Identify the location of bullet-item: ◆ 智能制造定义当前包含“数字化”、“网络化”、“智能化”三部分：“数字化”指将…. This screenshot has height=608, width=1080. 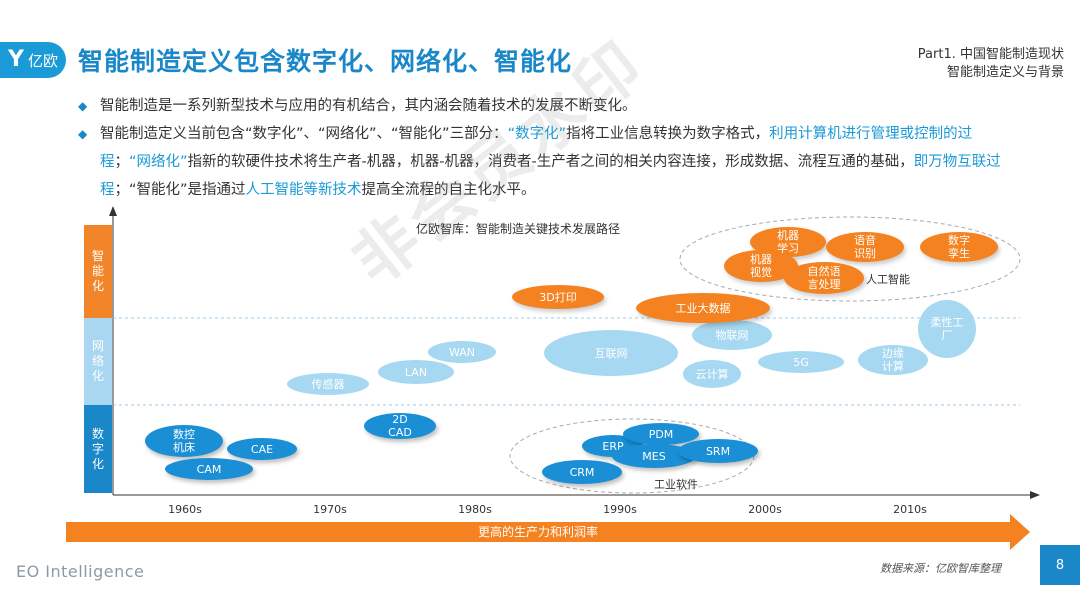
(548, 162).